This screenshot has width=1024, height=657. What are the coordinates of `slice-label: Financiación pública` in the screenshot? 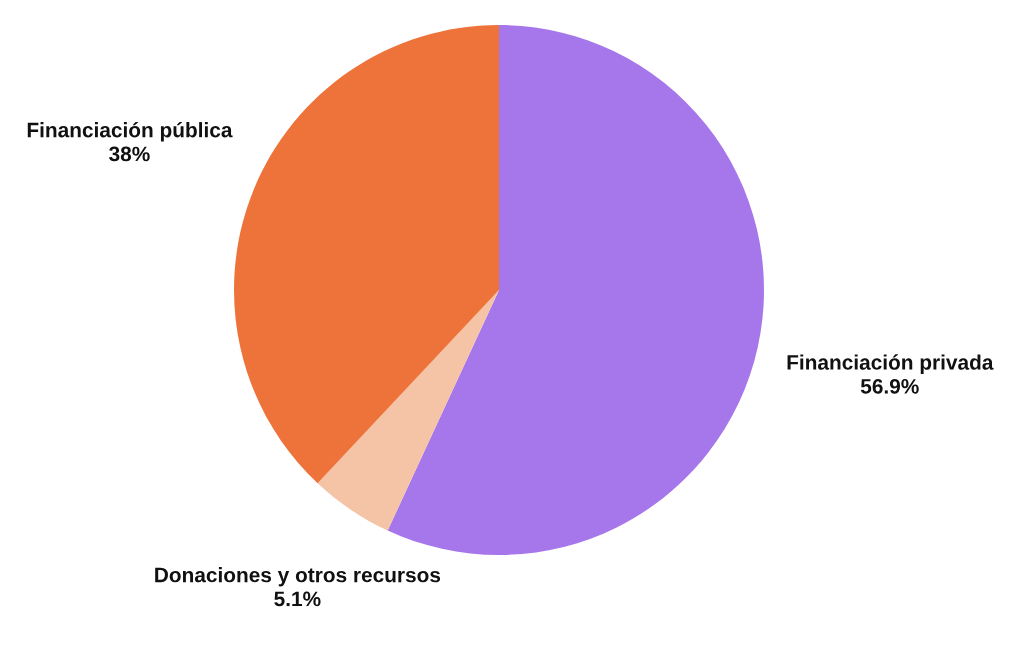 It's located at (130, 131).